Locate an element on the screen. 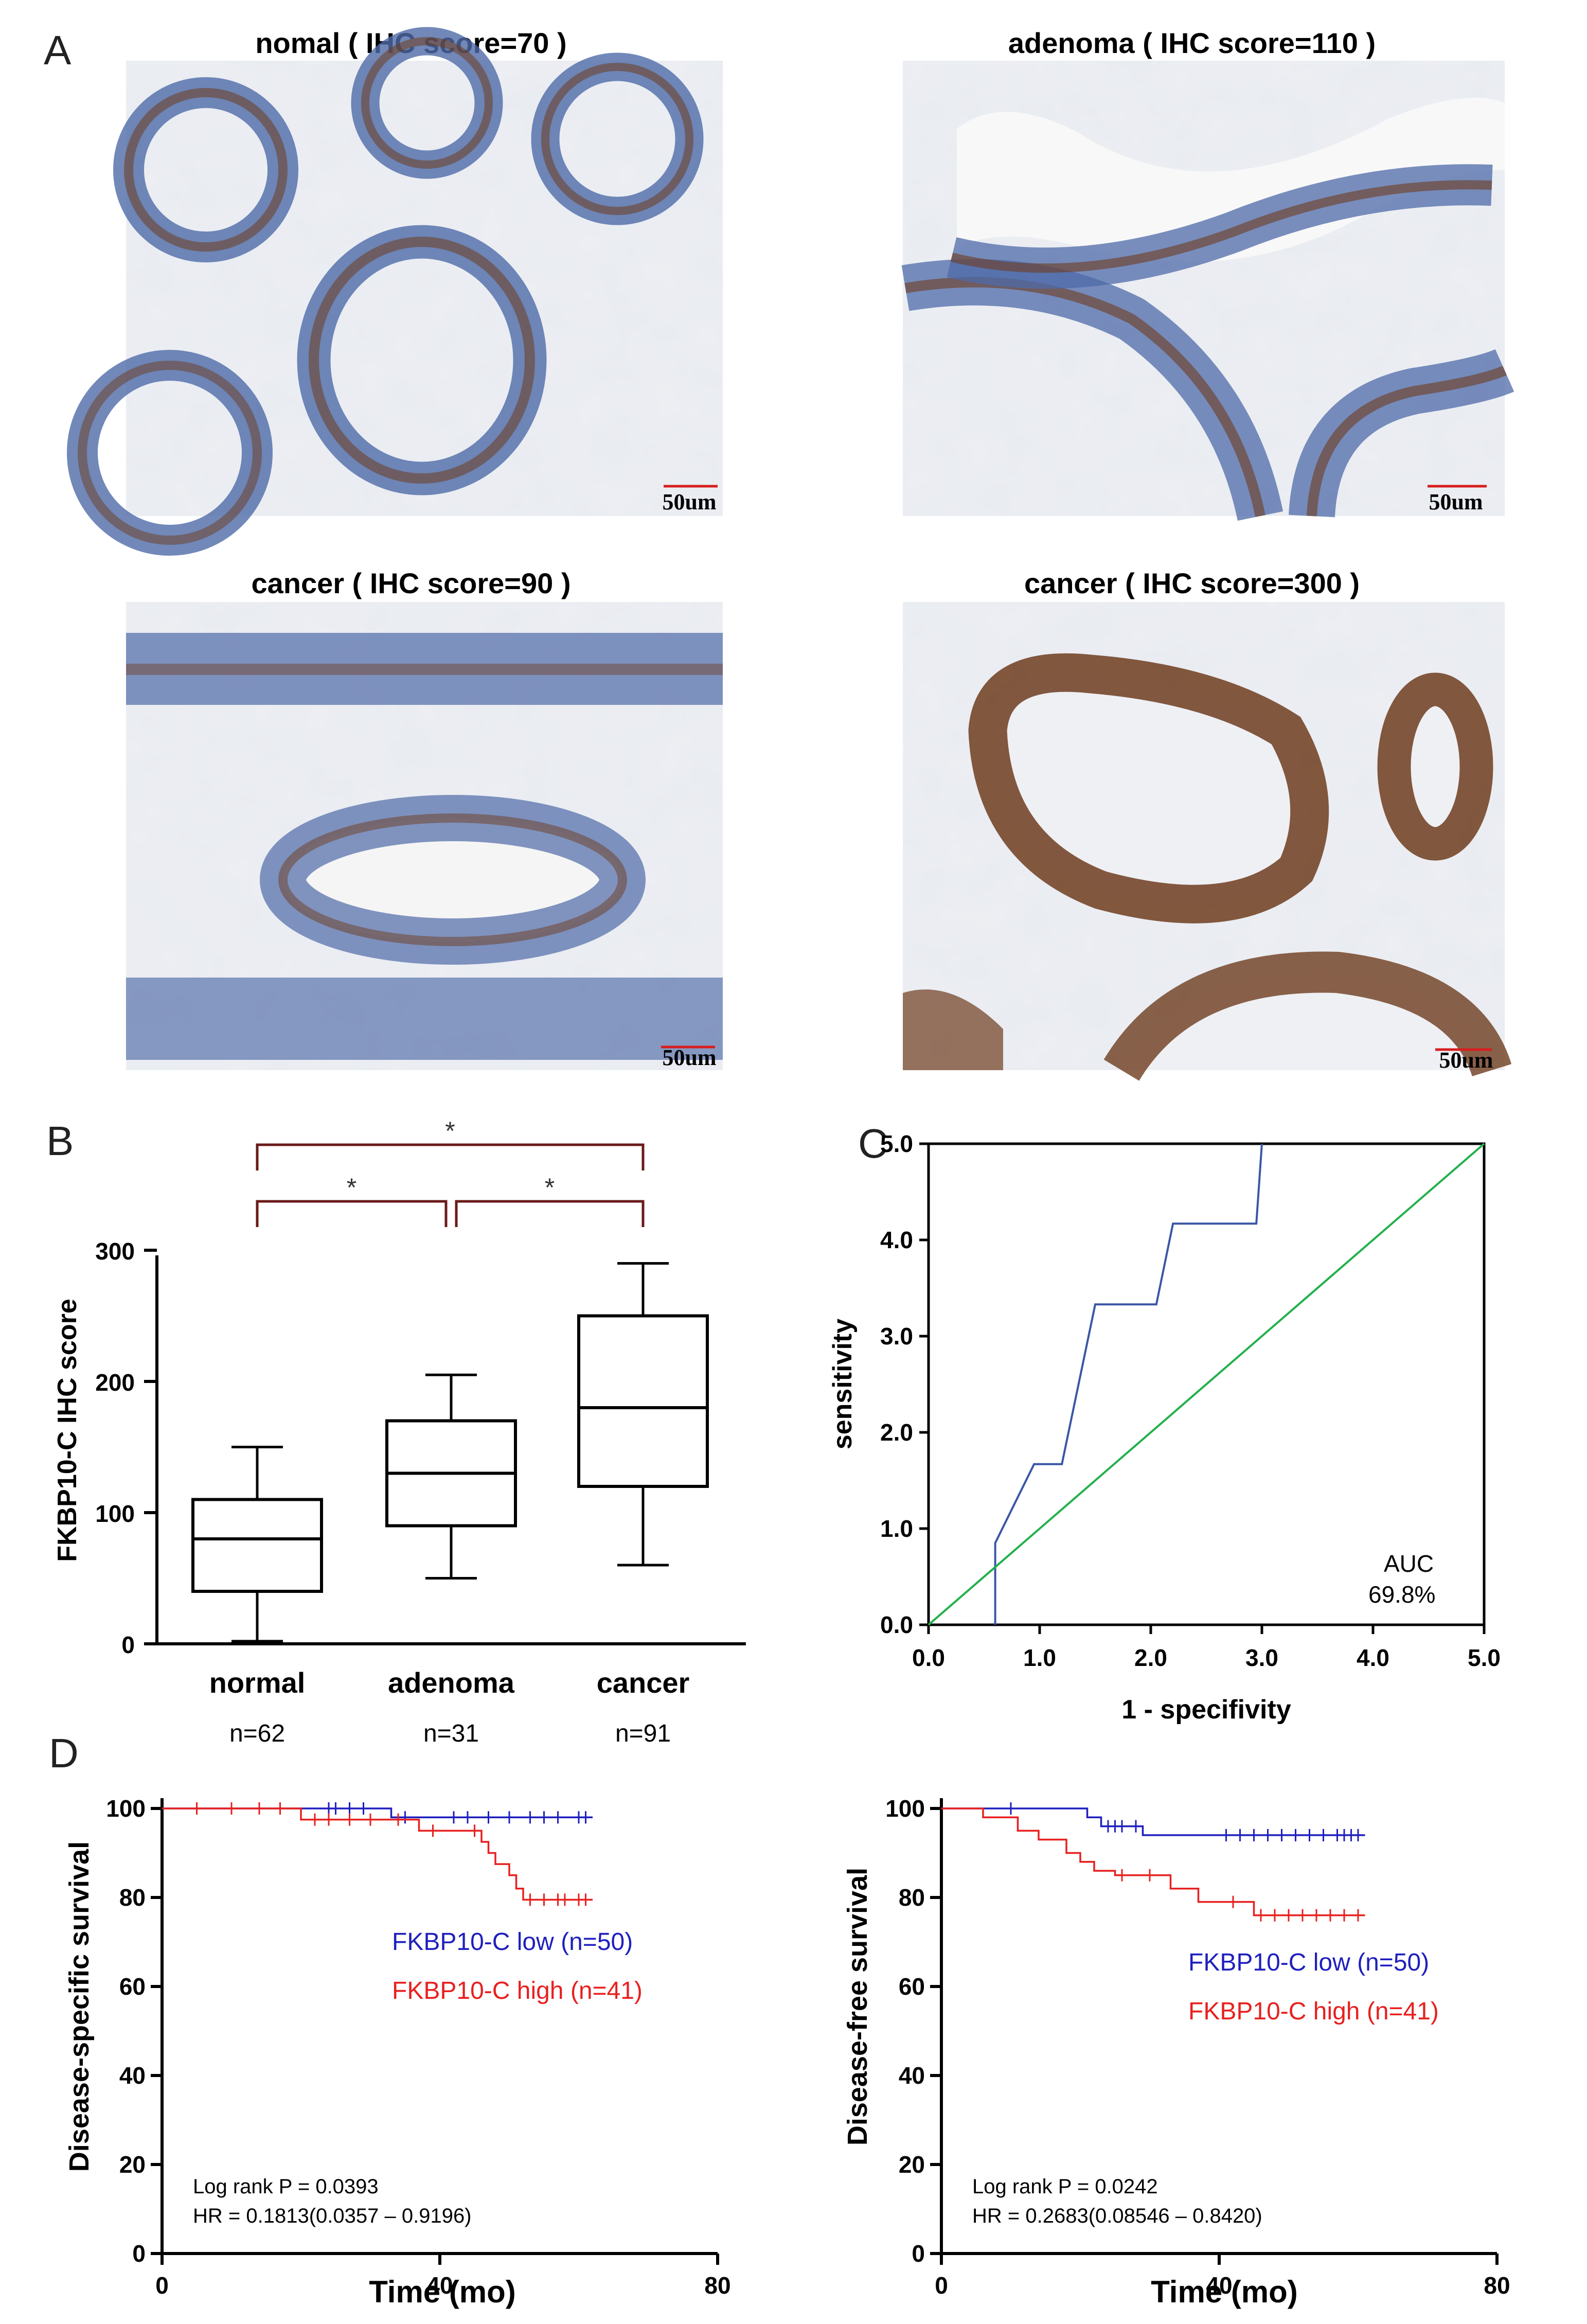 The width and height of the screenshot is (1587, 2324). roc-xtick-label: 3.0 is located at coordinates (1261, 1657).